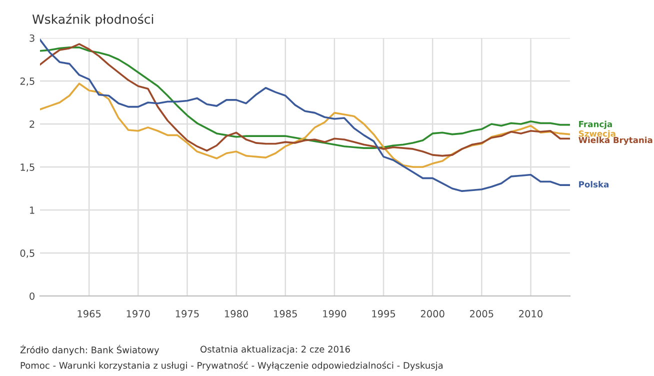 This screenshot has height=376, width=654. What do you see at coordinates (432, 314) in the screenshot?
I see `x-tick-label: 2000` at bounding box center [432, 314].